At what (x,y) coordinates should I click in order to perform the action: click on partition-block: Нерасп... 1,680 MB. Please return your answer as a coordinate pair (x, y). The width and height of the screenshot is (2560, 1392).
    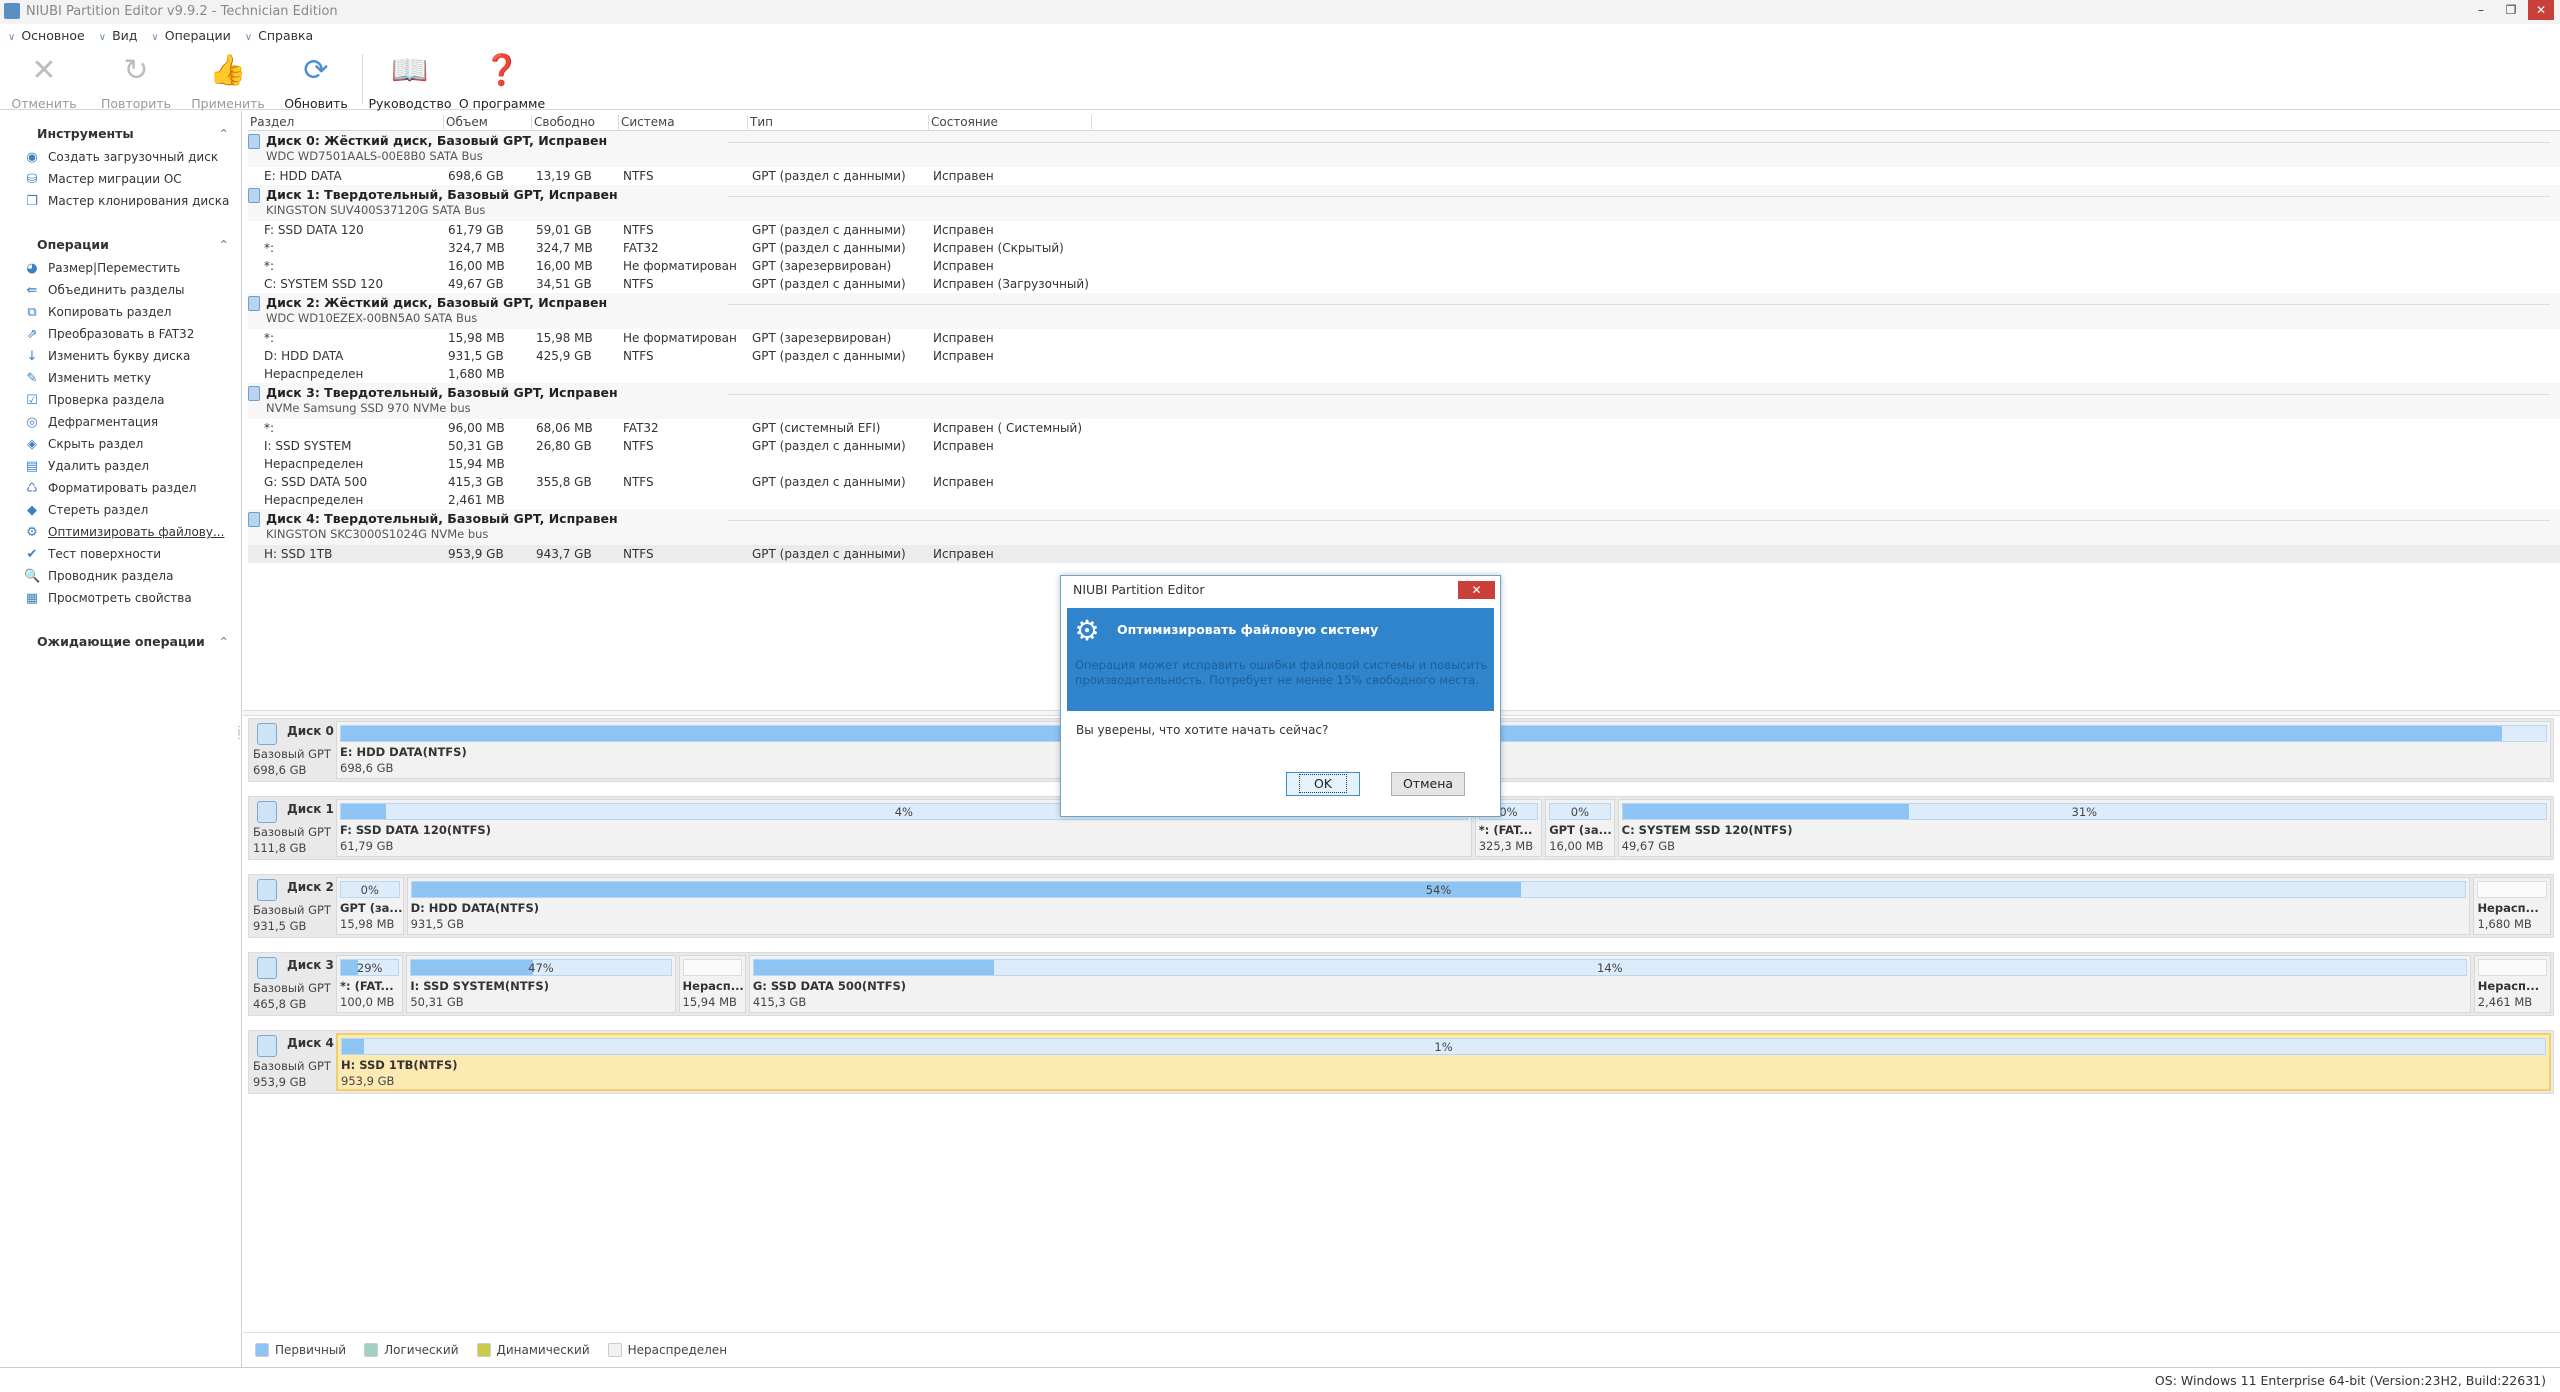
    Looking at the image, I should click on (2512, 906).